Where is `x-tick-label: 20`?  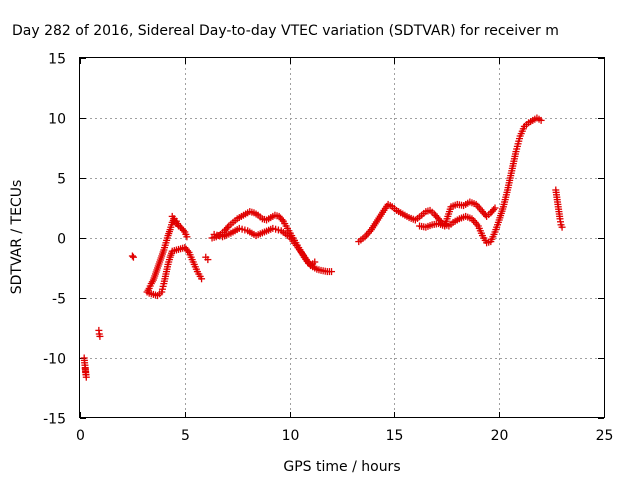
x-tick-label: 20 is located at coordinates (500, 436).